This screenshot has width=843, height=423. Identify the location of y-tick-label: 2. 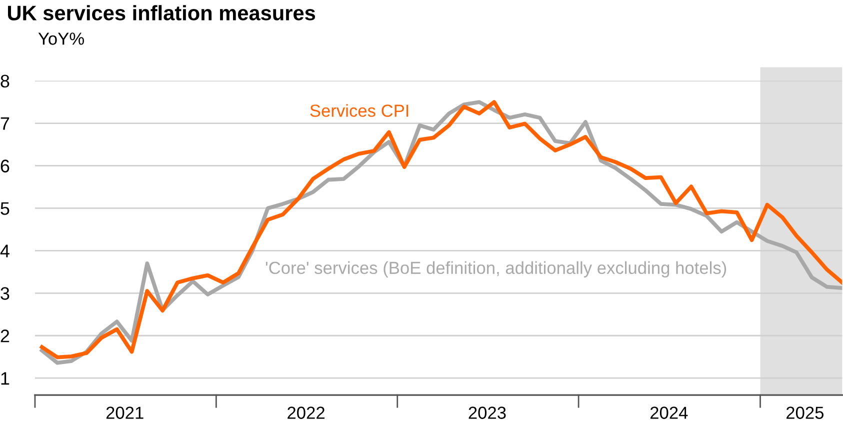
(5, 336).